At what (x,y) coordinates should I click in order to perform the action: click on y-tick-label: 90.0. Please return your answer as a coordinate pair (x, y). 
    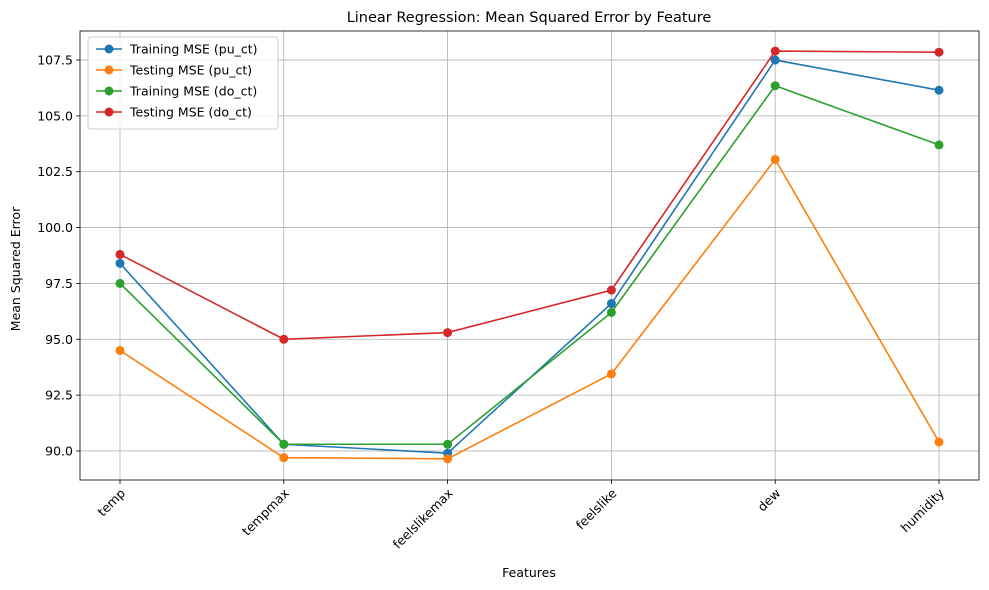
    Looking at the image, I should click on (59, 450).